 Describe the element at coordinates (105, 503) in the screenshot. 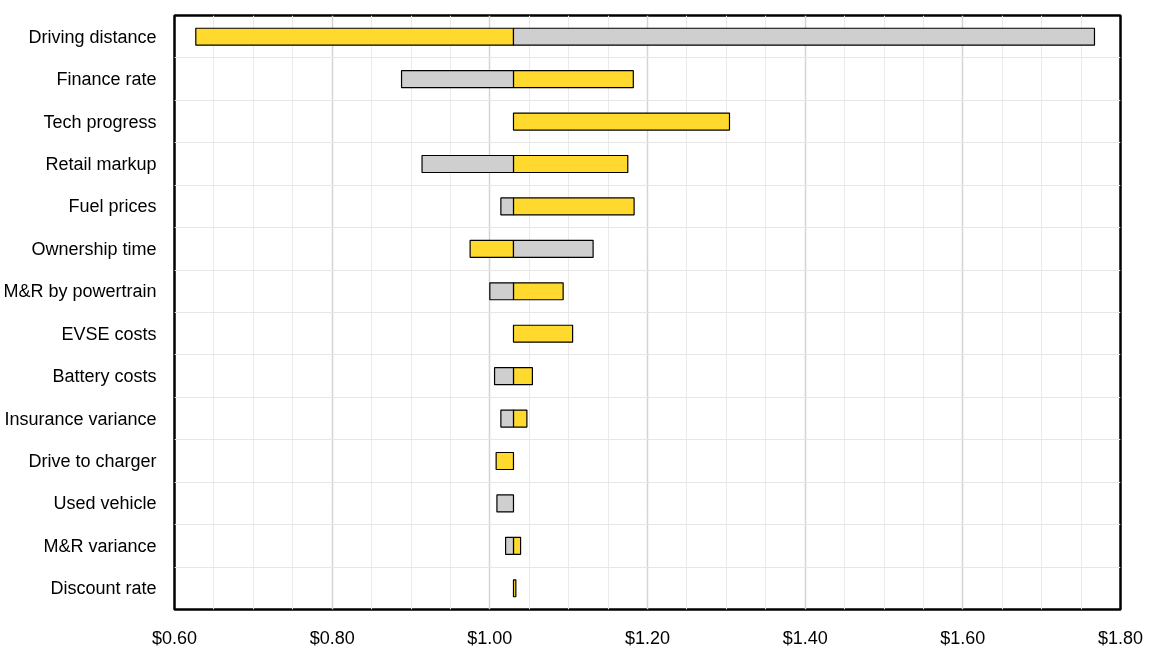

I see `y-tick-label: Used vehicle` at that location.